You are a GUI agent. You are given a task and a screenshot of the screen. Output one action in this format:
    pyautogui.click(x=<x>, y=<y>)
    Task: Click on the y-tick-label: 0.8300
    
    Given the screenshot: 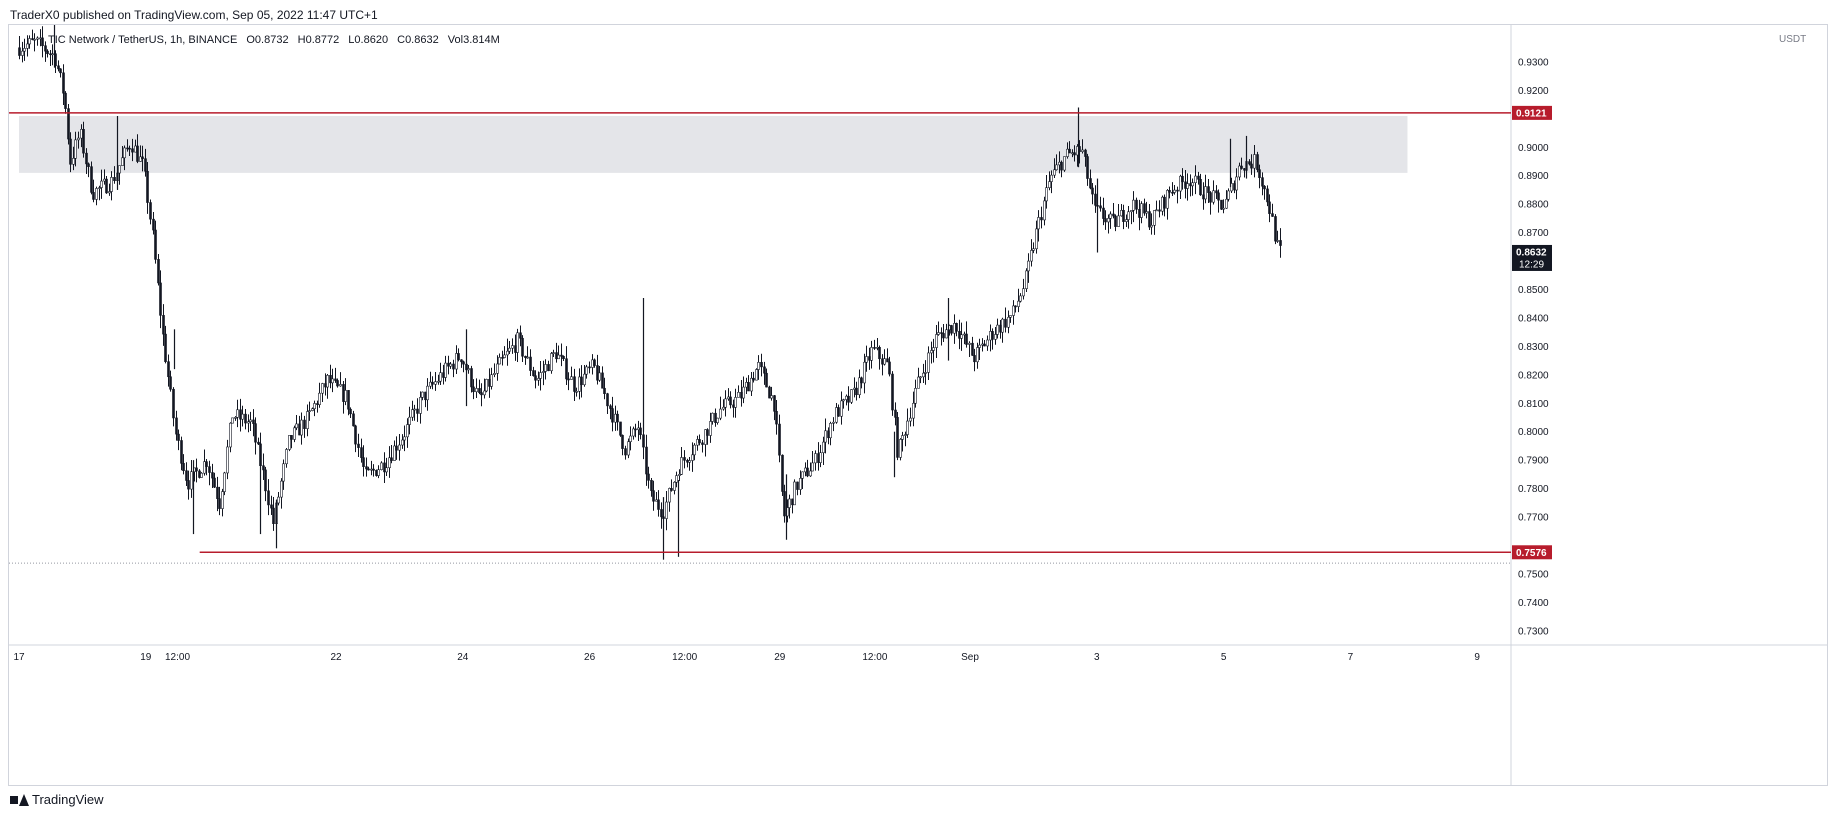 What is the action you would take?
    pyautogui.click(x=1533, y=347)
    